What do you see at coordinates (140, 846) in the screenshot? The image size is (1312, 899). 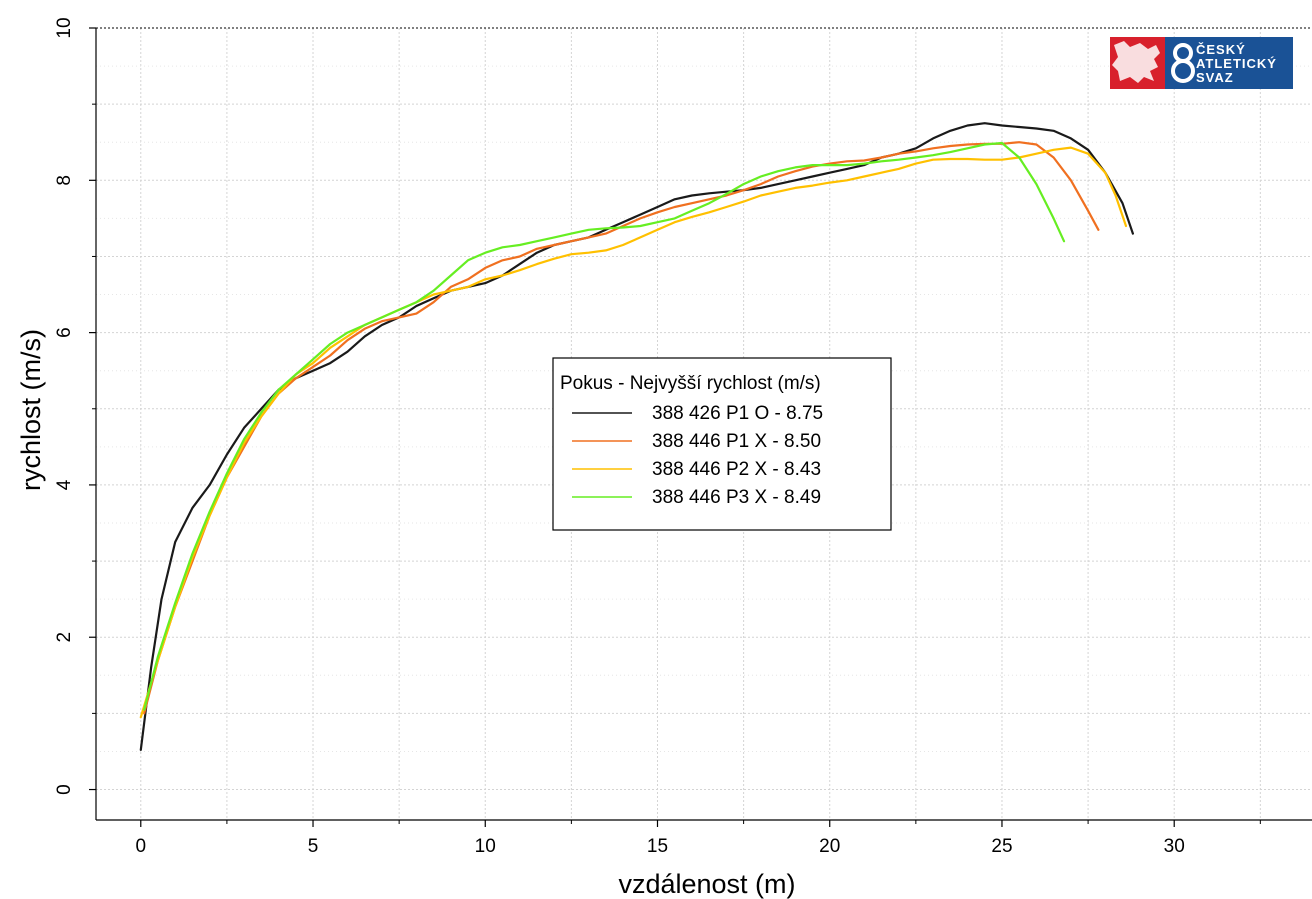 I see `x-tick-label: 0` at bounding box center [140, 846].